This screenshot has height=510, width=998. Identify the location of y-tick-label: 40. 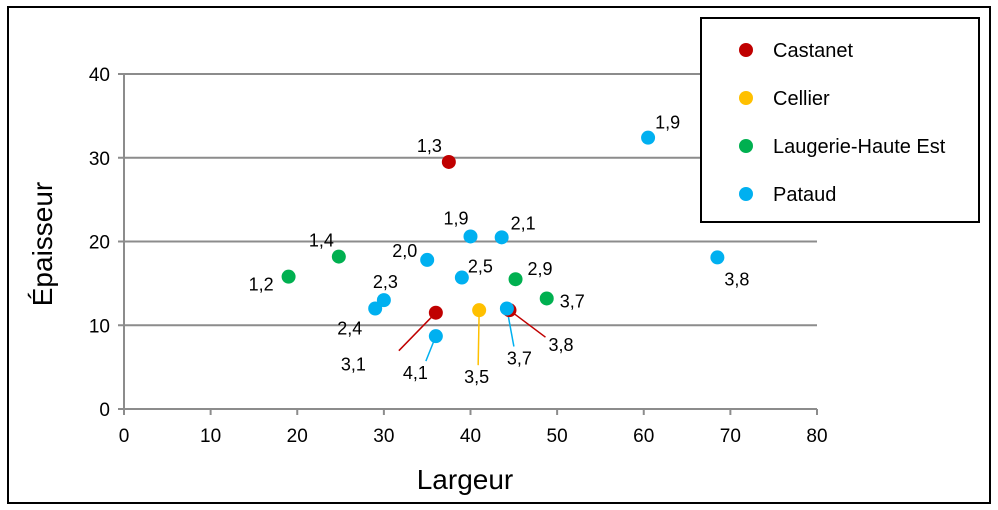
(99, 75).